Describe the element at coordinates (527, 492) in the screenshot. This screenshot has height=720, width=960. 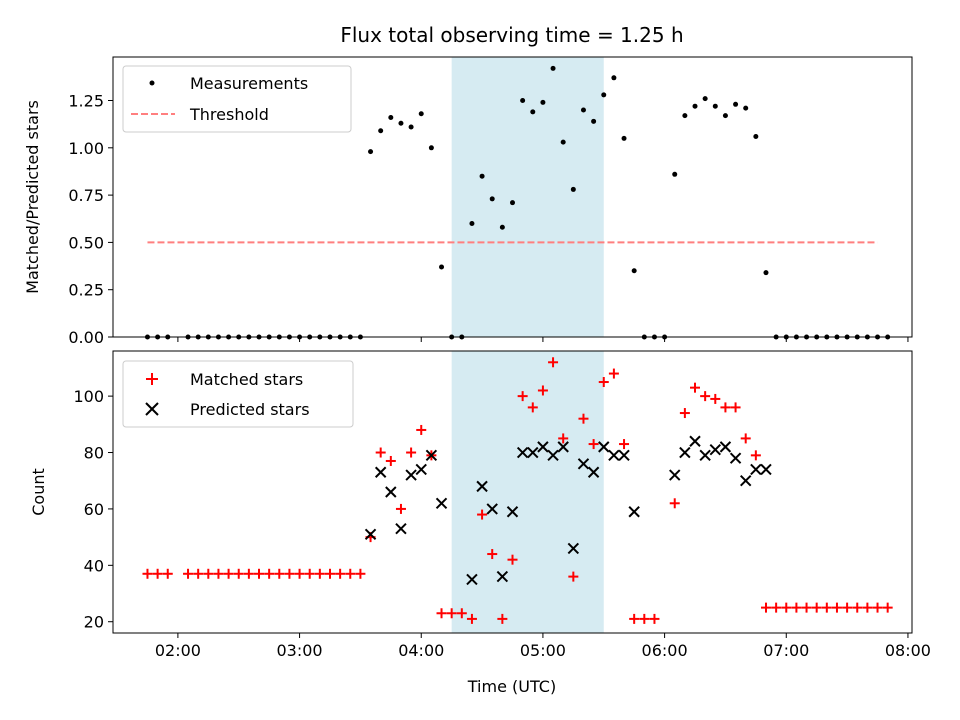
I see `highlight-span` at that location.